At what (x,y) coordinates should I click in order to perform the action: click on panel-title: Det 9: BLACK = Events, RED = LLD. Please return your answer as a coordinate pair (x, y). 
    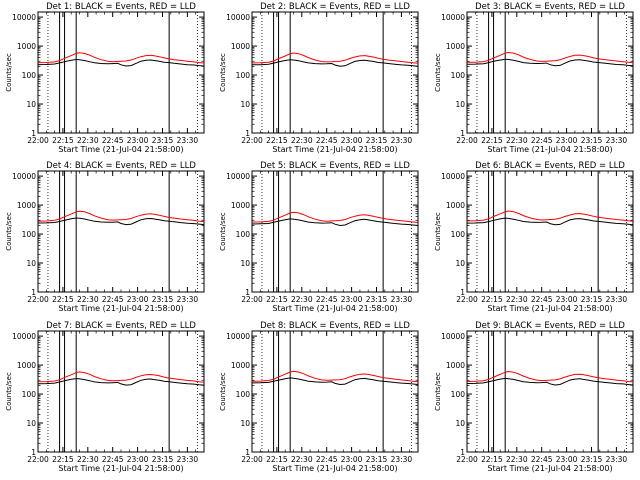
    Looking at the image, I should click on (550, 326).